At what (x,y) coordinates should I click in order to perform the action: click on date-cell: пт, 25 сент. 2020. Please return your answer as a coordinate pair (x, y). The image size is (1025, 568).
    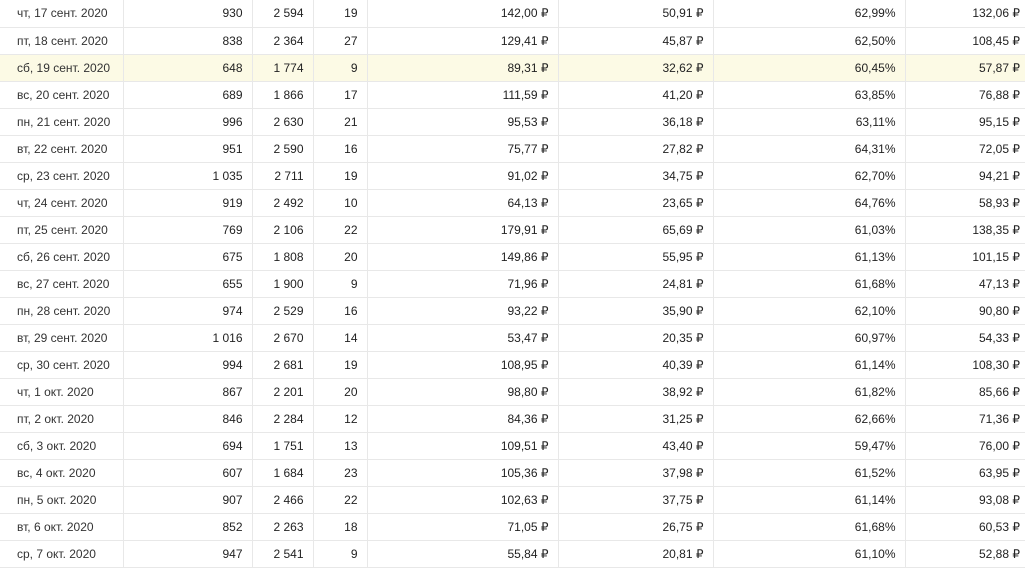
    Looking at the image, I should click on (62, 230).